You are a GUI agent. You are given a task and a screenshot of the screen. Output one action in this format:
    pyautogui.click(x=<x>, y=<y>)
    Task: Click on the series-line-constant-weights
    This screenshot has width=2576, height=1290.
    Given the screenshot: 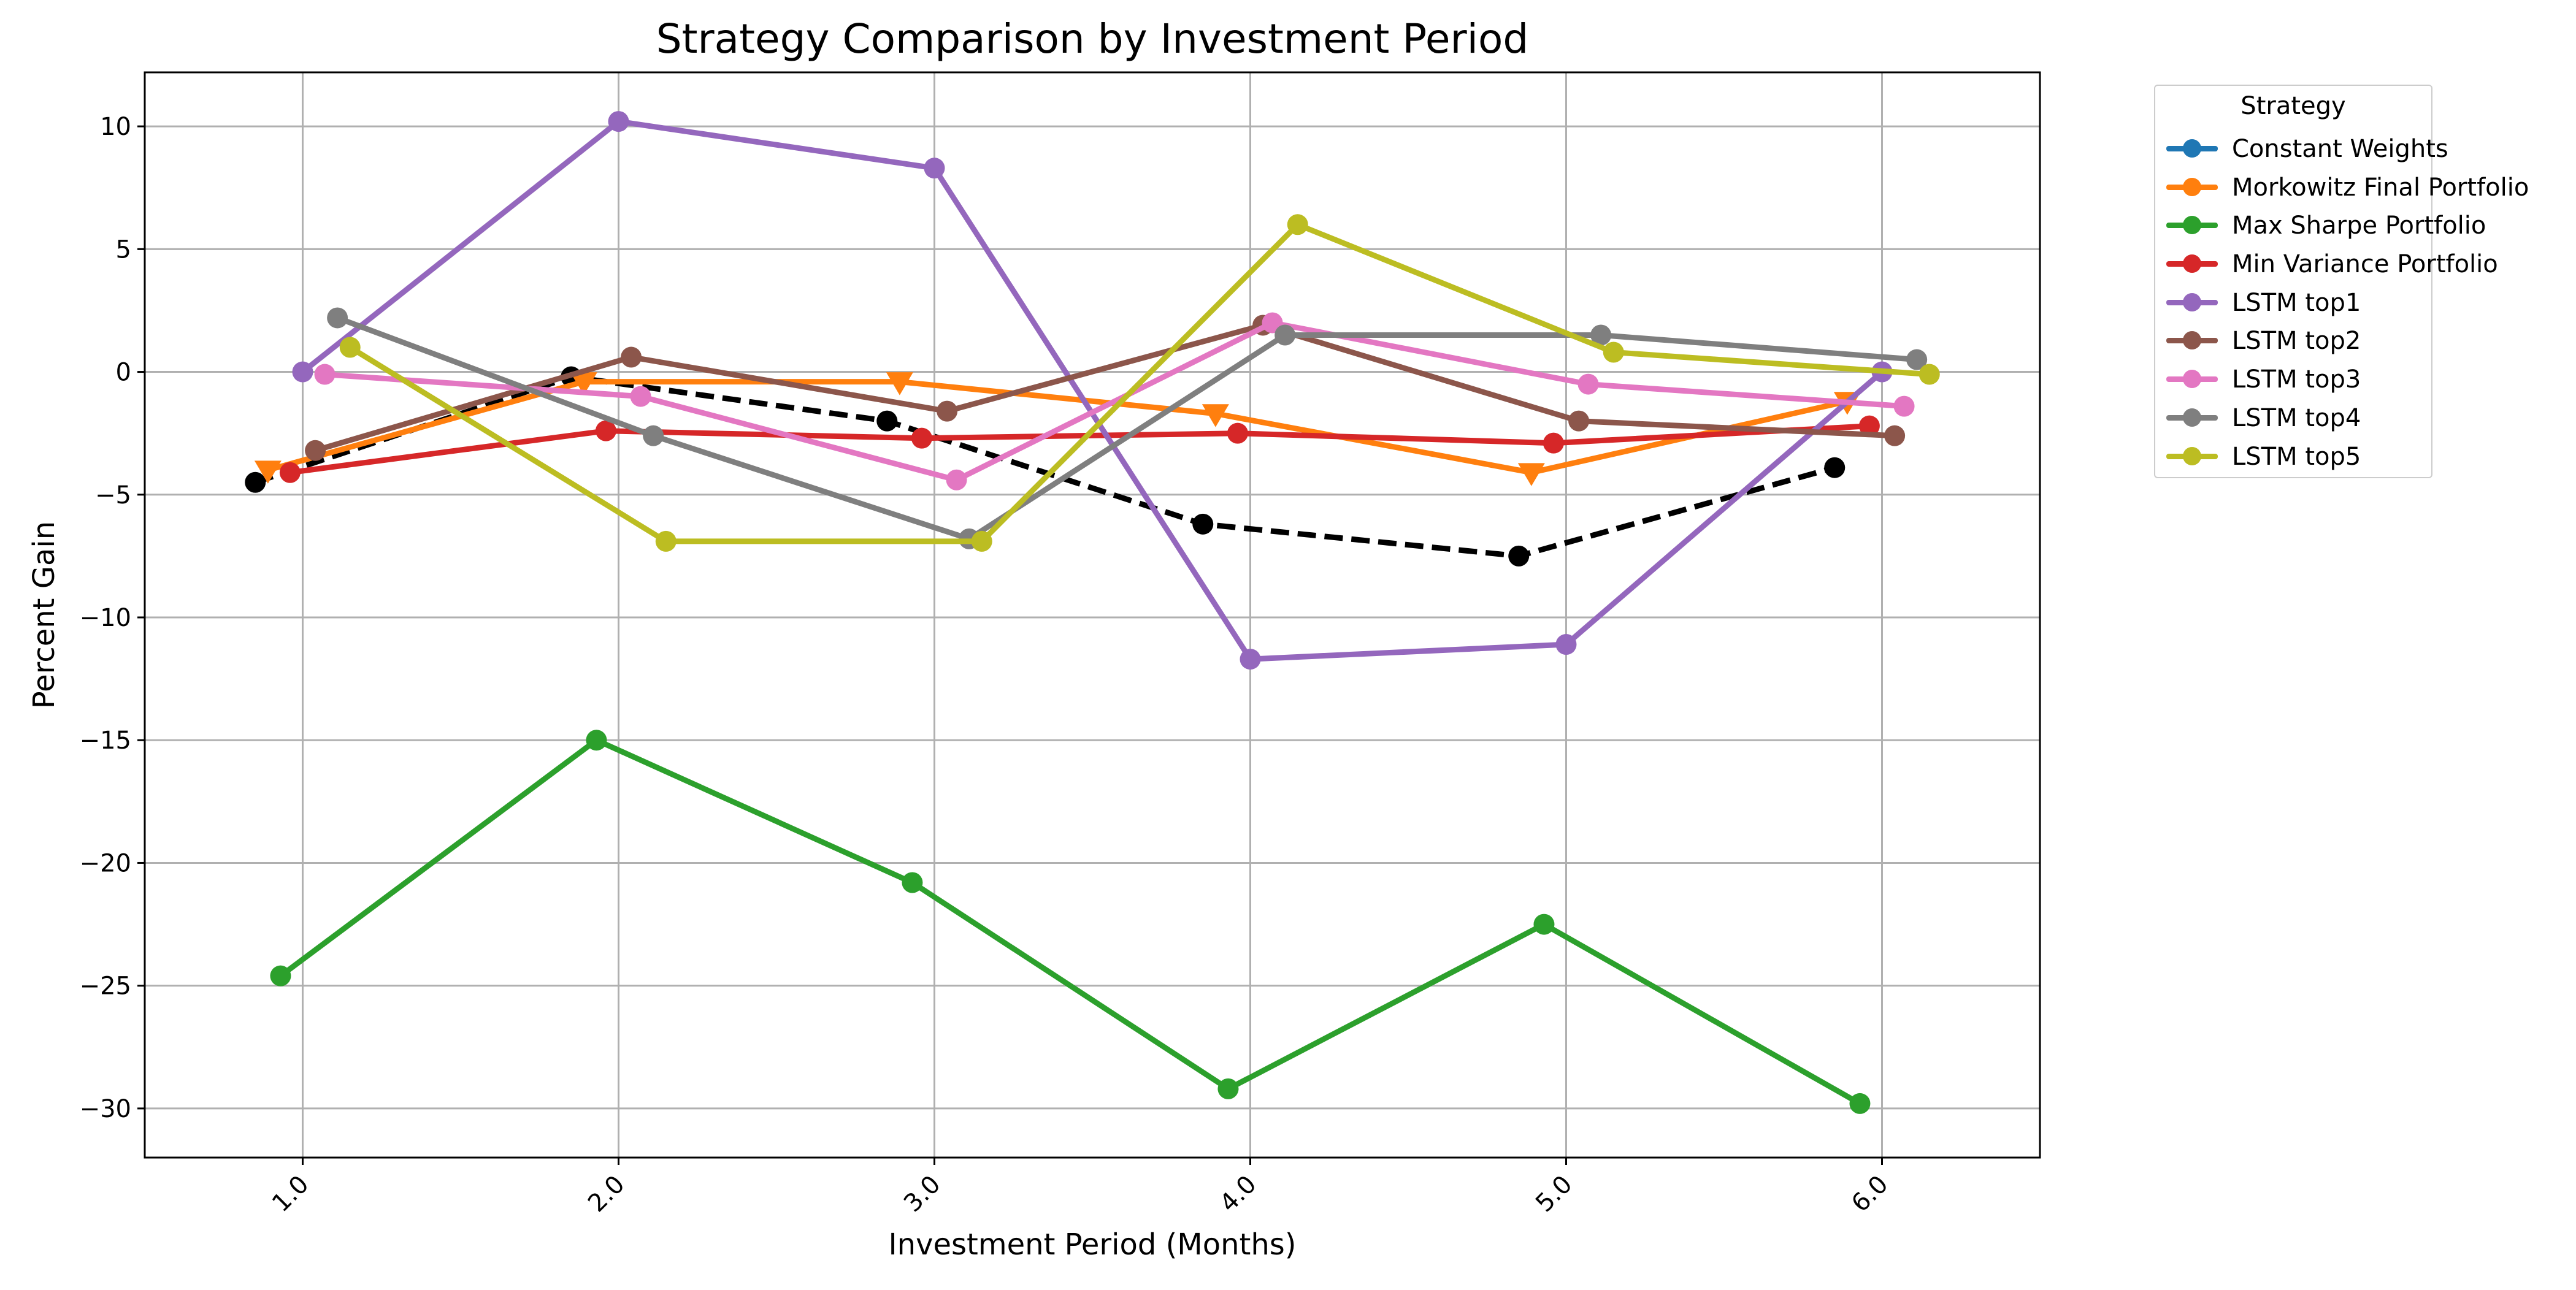 What is the action you would take?
    pyautogui.click(x=1045, y=467)
    